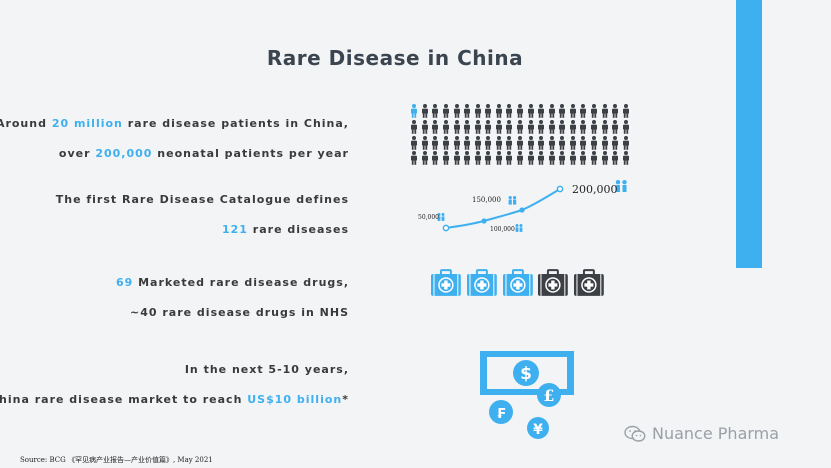 This screenshot has width=831, height=468. I want to click on growth-label: 200,000, so click(595, 189).